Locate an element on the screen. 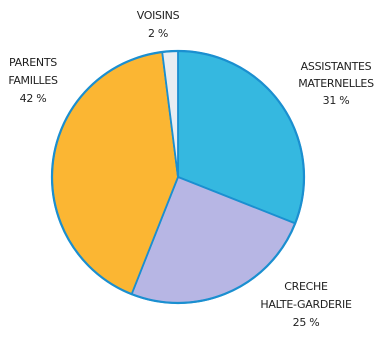 The image size is (384, 338). slice-label-2: CRECHE HALTE-GARDERIE 25 % is located at coordinates (306, 304).